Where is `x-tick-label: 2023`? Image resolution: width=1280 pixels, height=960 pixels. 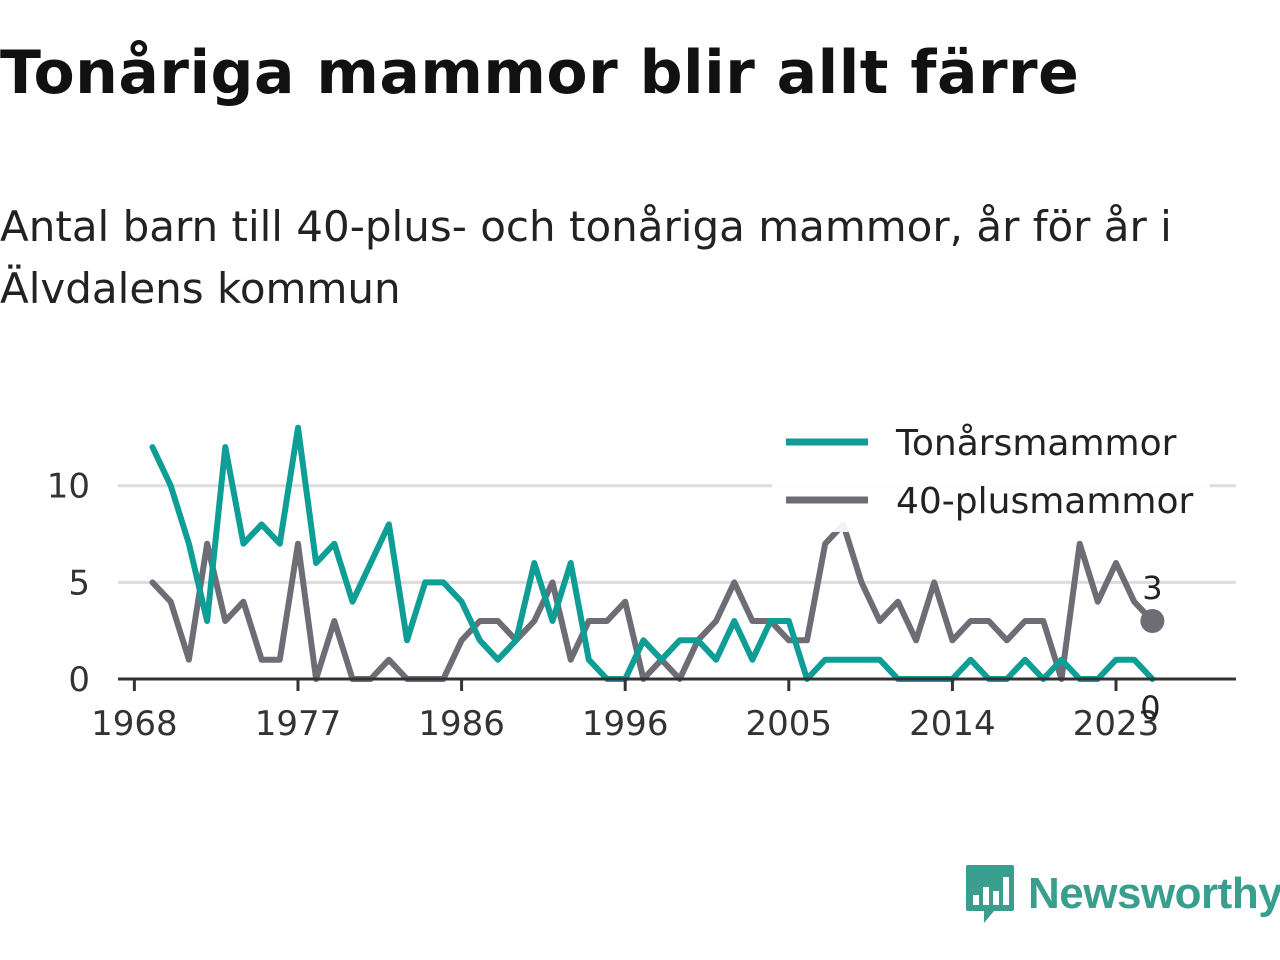
x-tick-label: 2023 is located at coordinates (1116, 724).